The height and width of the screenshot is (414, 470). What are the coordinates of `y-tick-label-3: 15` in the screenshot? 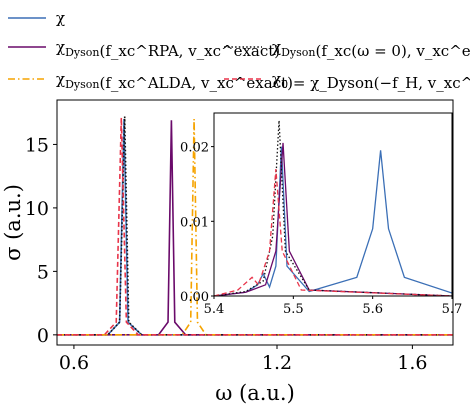 It's located at (37, 145).